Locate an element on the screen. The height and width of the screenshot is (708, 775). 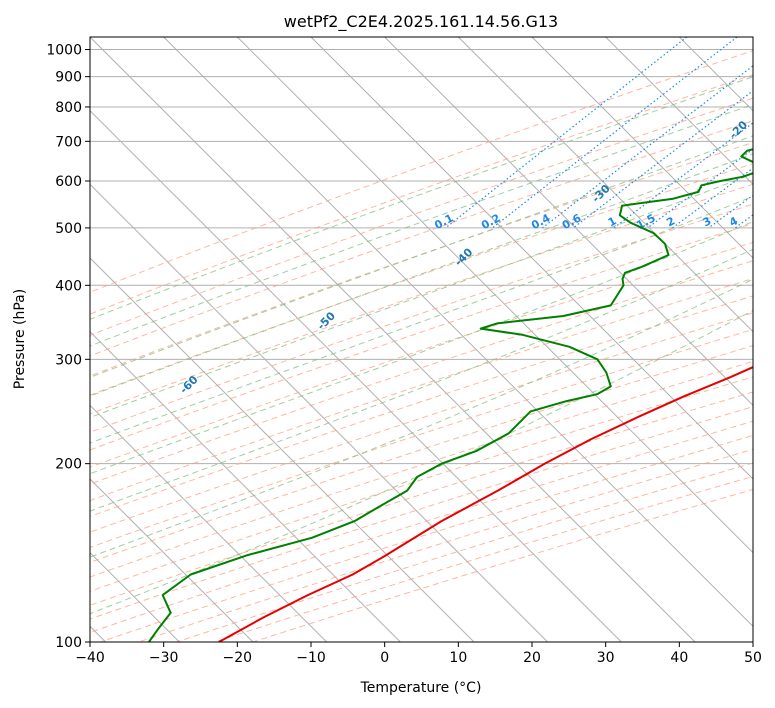
mixing-ratio-label: 0.2 is located at coordinates (490, 221).